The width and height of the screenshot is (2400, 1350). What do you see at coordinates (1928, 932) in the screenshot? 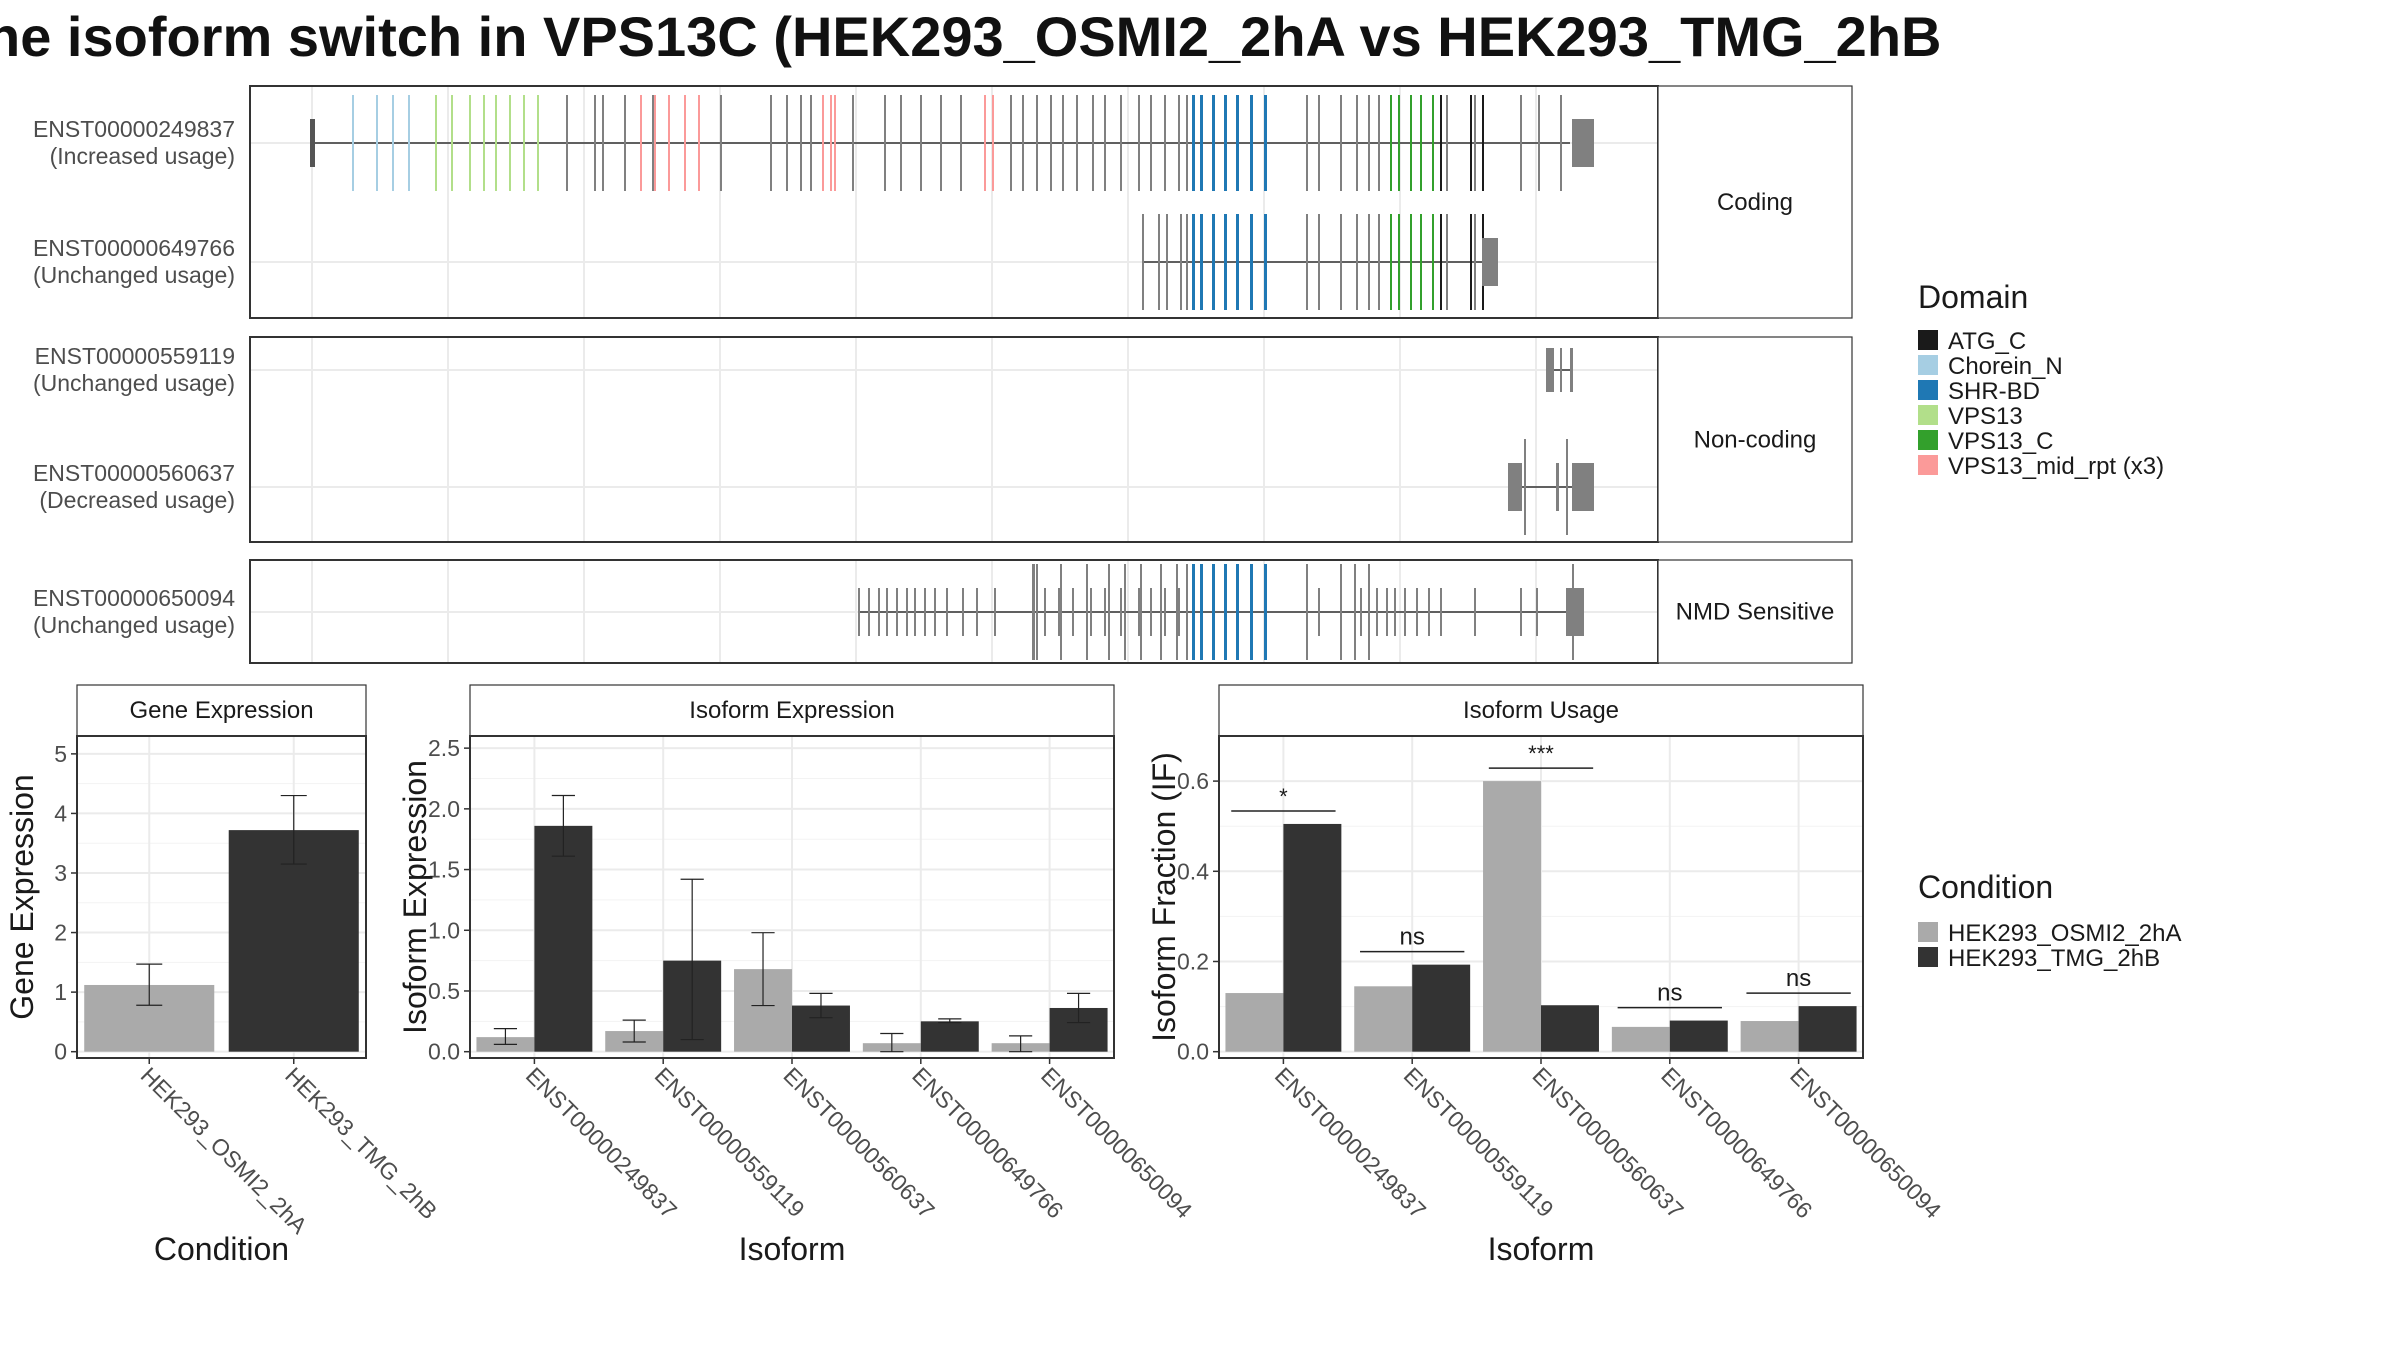
I see `condition-legend-key` at bounding box center [1928, 932].